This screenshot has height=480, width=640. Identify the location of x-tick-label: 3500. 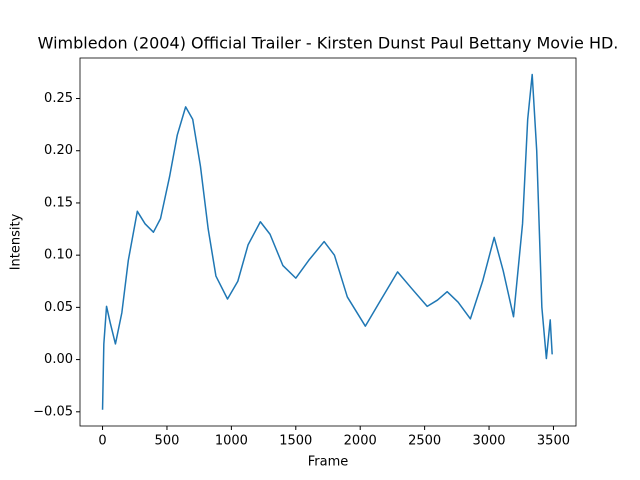
(553, 441).